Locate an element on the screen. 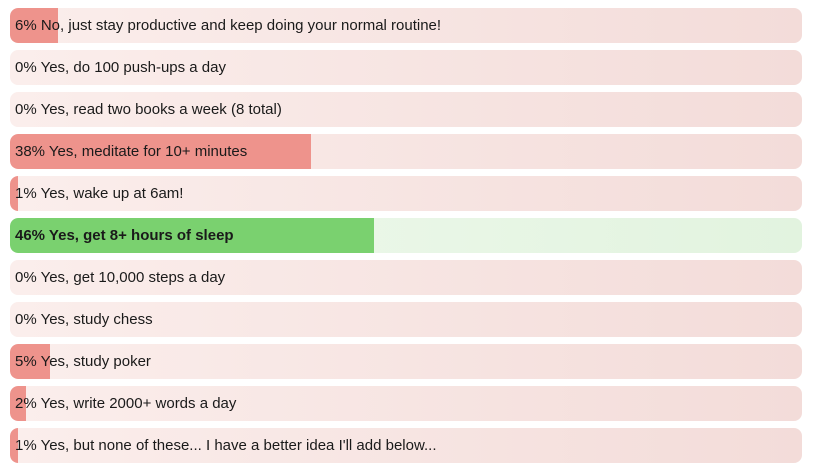 The width and height of the screenshot is (814, 471). poll-option-row: 2% Yes, write 2000+ words a day is located at coordinates (406, 403).